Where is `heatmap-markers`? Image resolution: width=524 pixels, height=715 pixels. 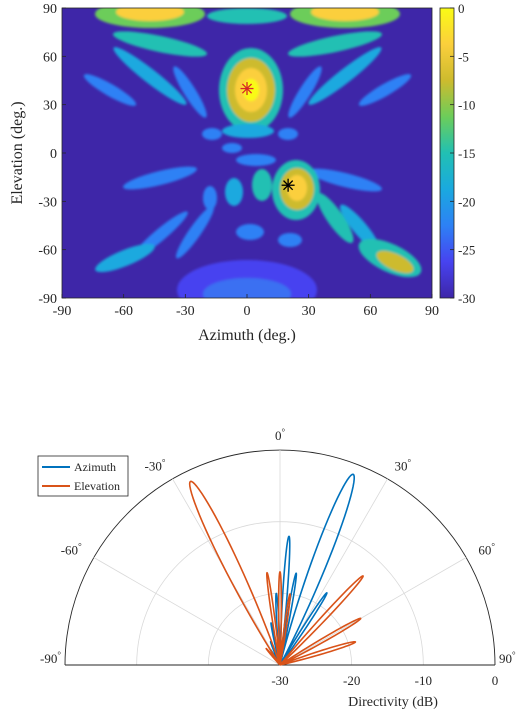
heatmap-markers is located at coordinates (267, 137).